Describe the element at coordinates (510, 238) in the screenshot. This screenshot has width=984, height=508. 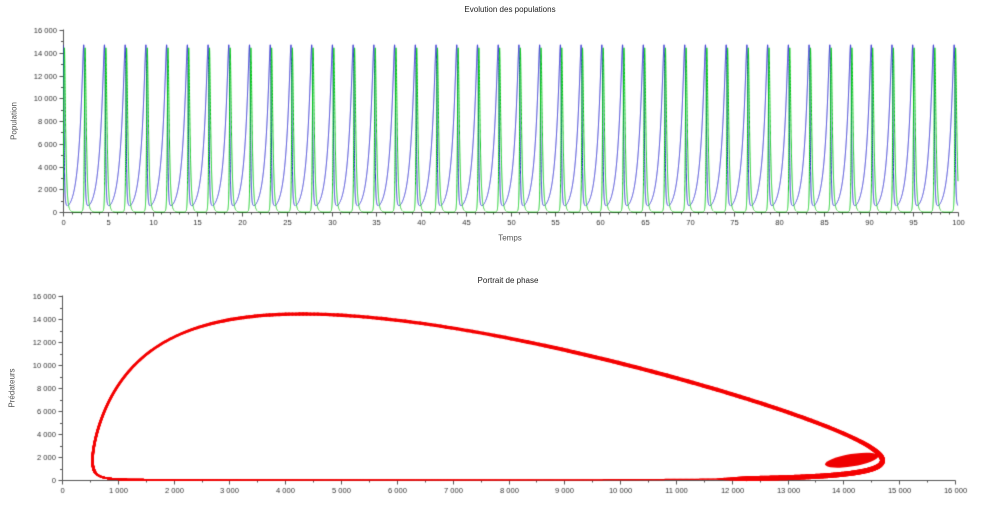
I see `temps-axis-label: Temps` at that location.